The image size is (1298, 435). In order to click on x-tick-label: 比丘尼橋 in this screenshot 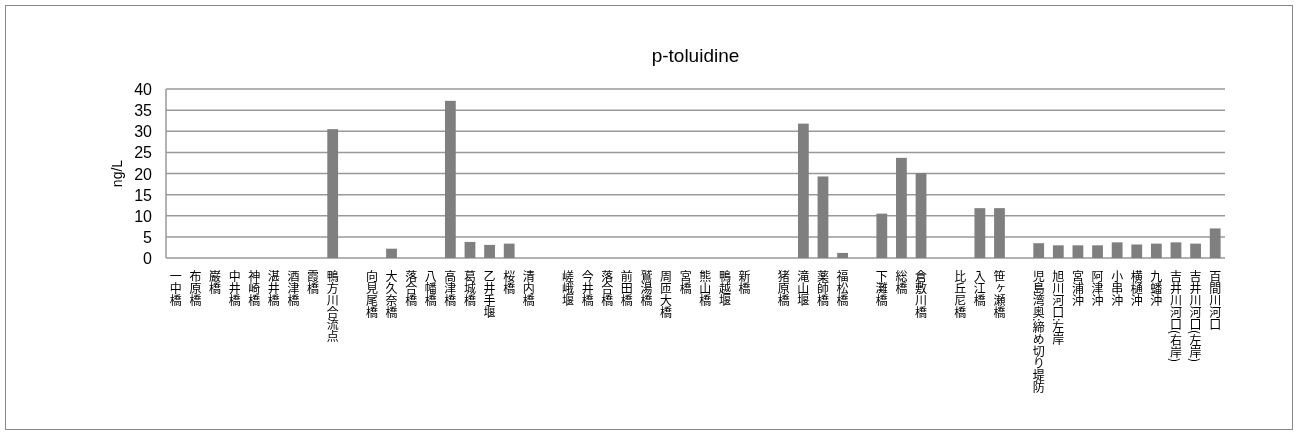, I will do `click(960, 294)`.